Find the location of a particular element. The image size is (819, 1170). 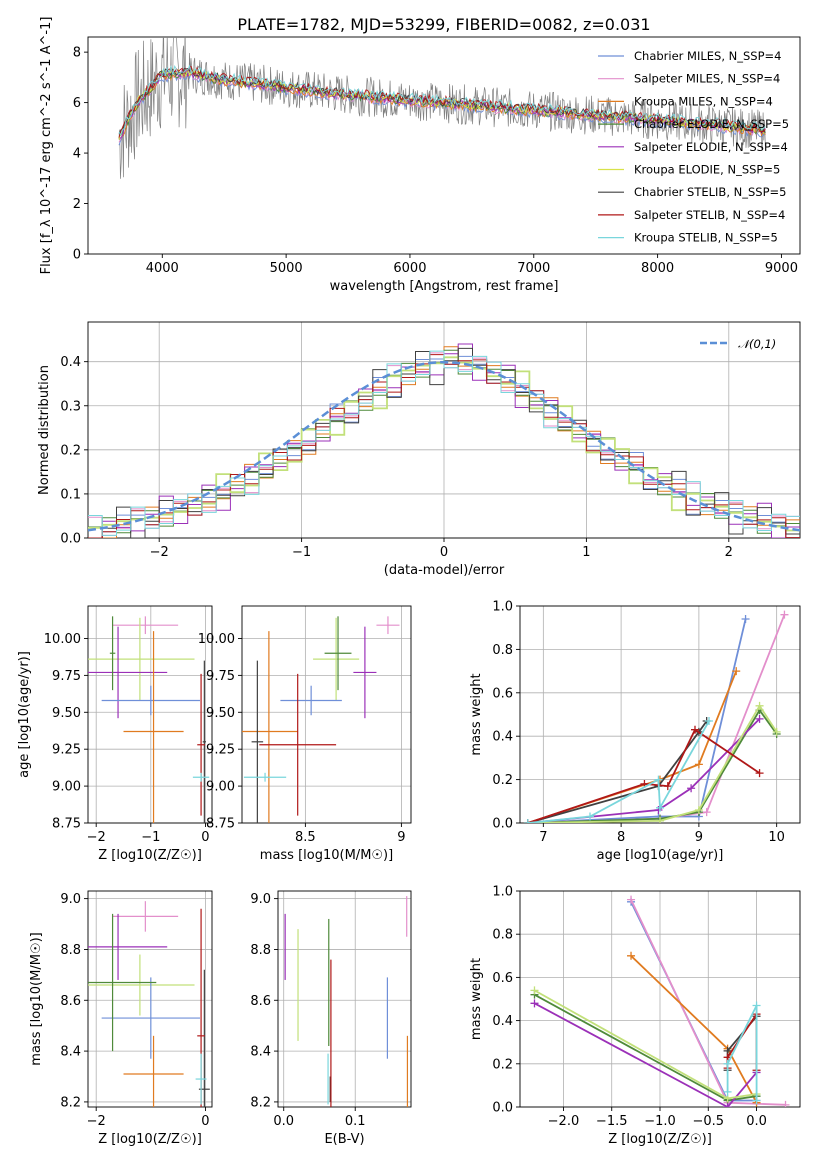

x-tick-label: 8.5 is located at coordinates (305, 837).